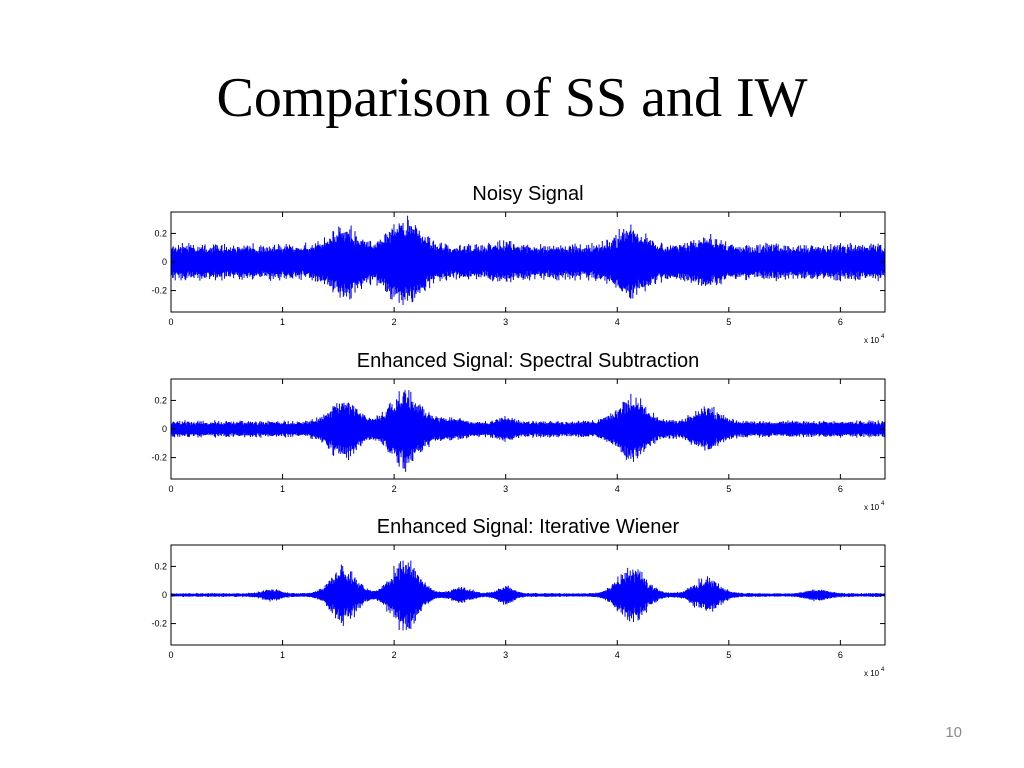 This screenshot has height=768, width=1024. Describe the element at coordinates (953, 732) in the screenshot. I see `page-number: 10` at that location.